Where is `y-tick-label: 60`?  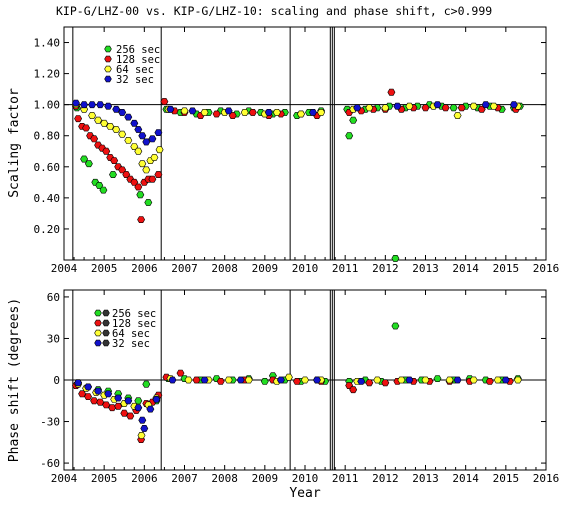
y-tick-label: 60 is located at coordinates (53, 297).